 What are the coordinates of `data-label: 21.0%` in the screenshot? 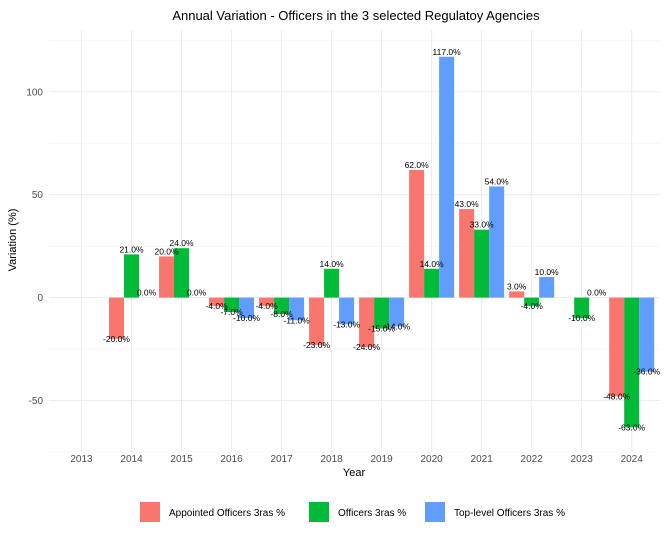 It's located at (131, 249).